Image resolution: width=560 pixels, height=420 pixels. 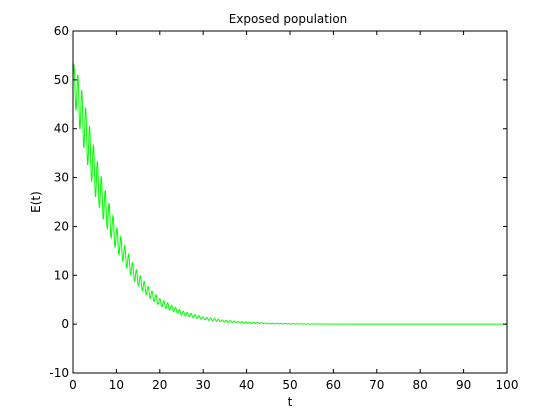 I want to click on x-tick-label: 40, so click(x=246, y=385).